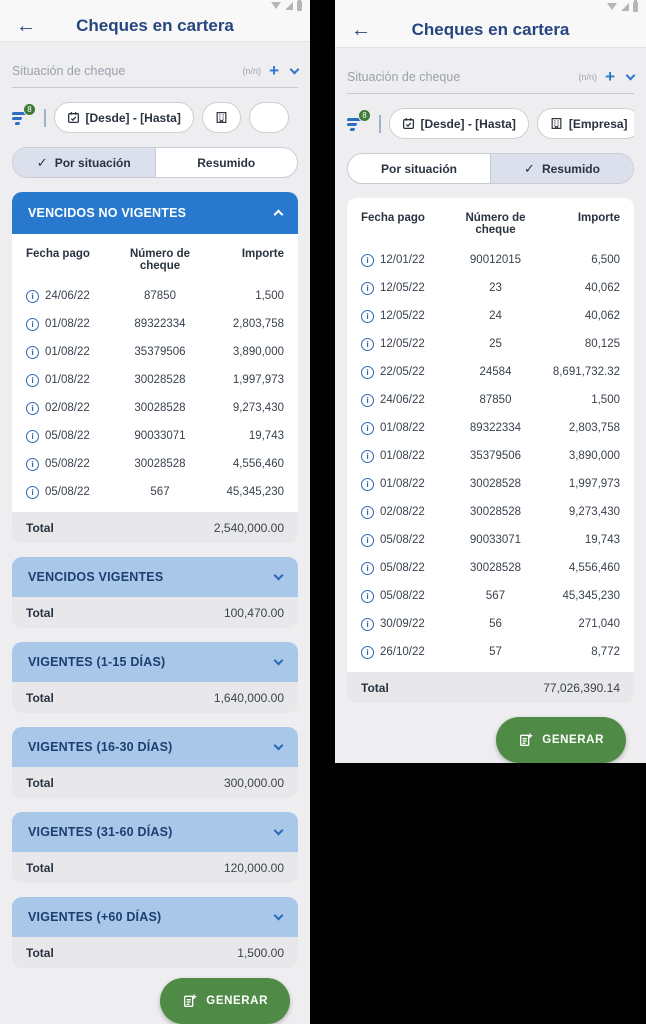 The height and width of the screenshot is (1024, 646). What do you see at coordinates (268, 117) in the screenshot?
I see `overflow-chip` at bounding box center [268, 117].